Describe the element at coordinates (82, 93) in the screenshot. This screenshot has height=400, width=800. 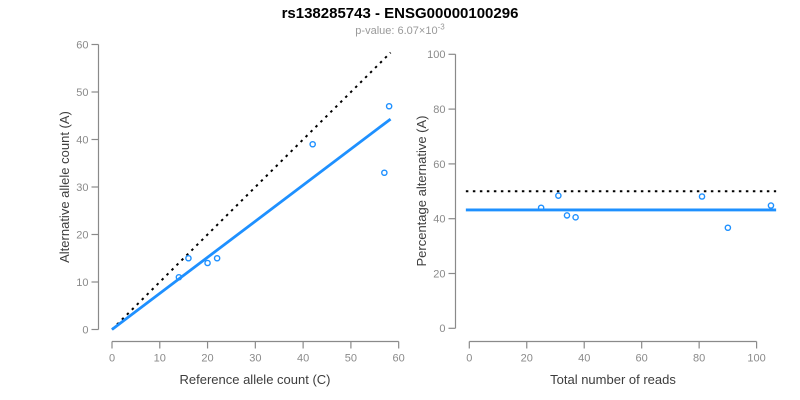
I see `y-tick-label: 50` at that location.